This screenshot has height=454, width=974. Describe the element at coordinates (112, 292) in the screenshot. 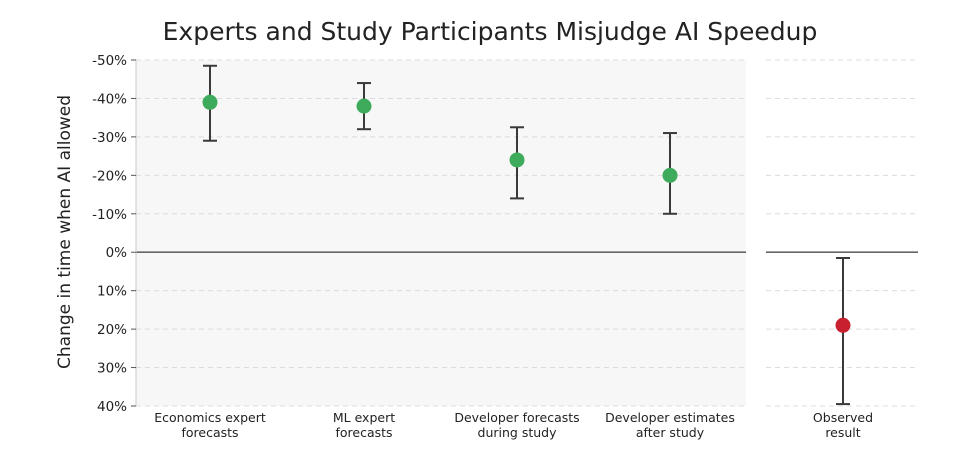

I see `y-tick-label: 10%` at that location.